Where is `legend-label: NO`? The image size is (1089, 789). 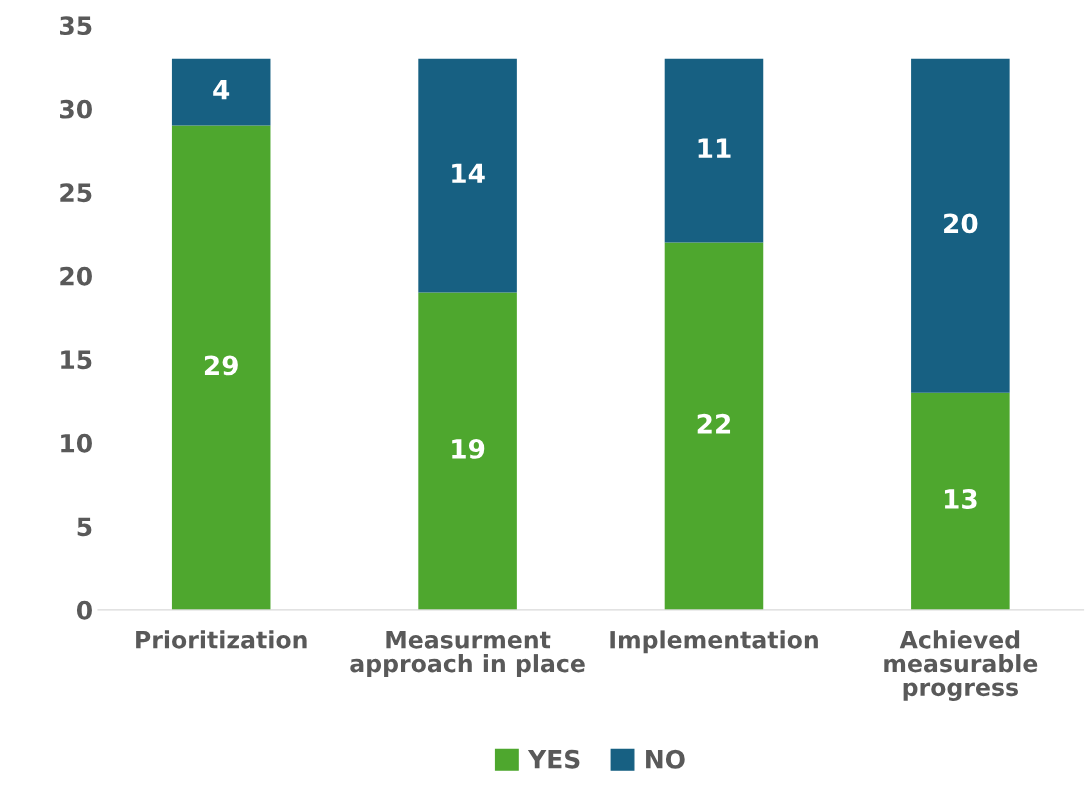 legend-label: NO is located at coordinates (665, 759).